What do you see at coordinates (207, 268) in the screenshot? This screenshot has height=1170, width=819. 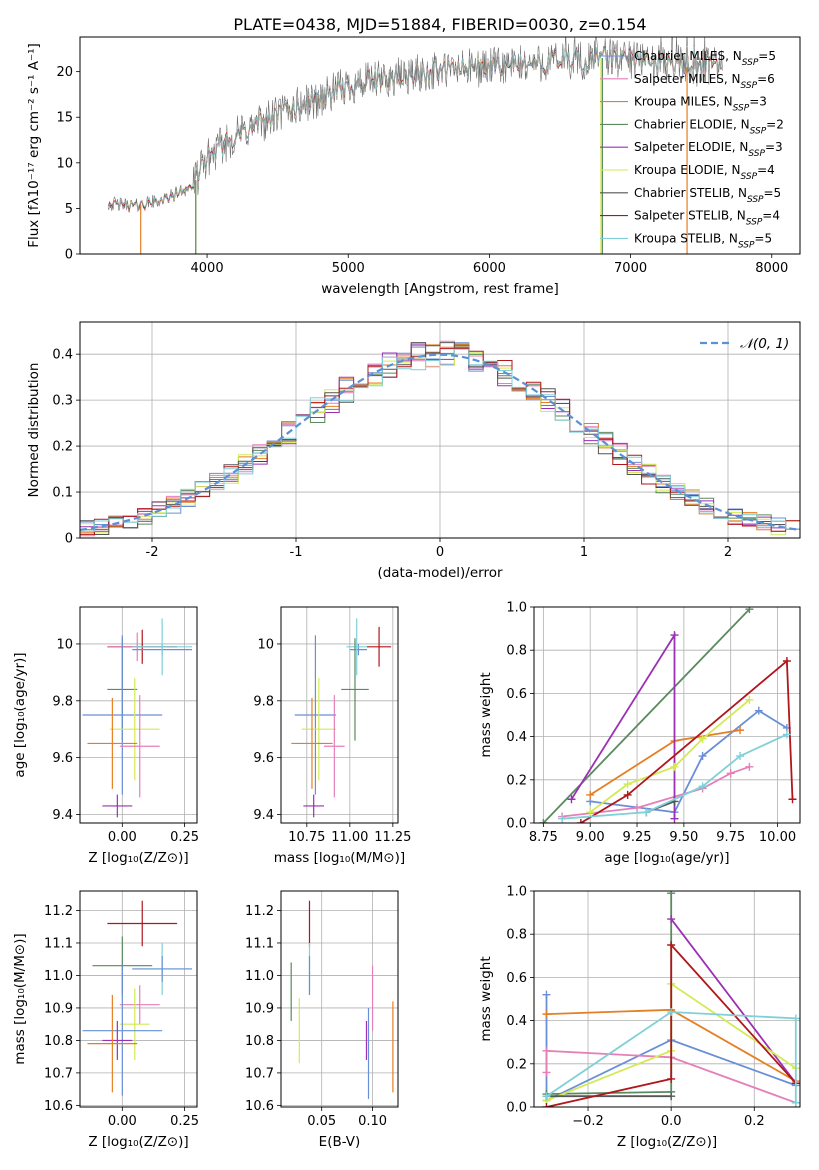 I see `x-tick-label: 4000` at bounding box center [207, 268].